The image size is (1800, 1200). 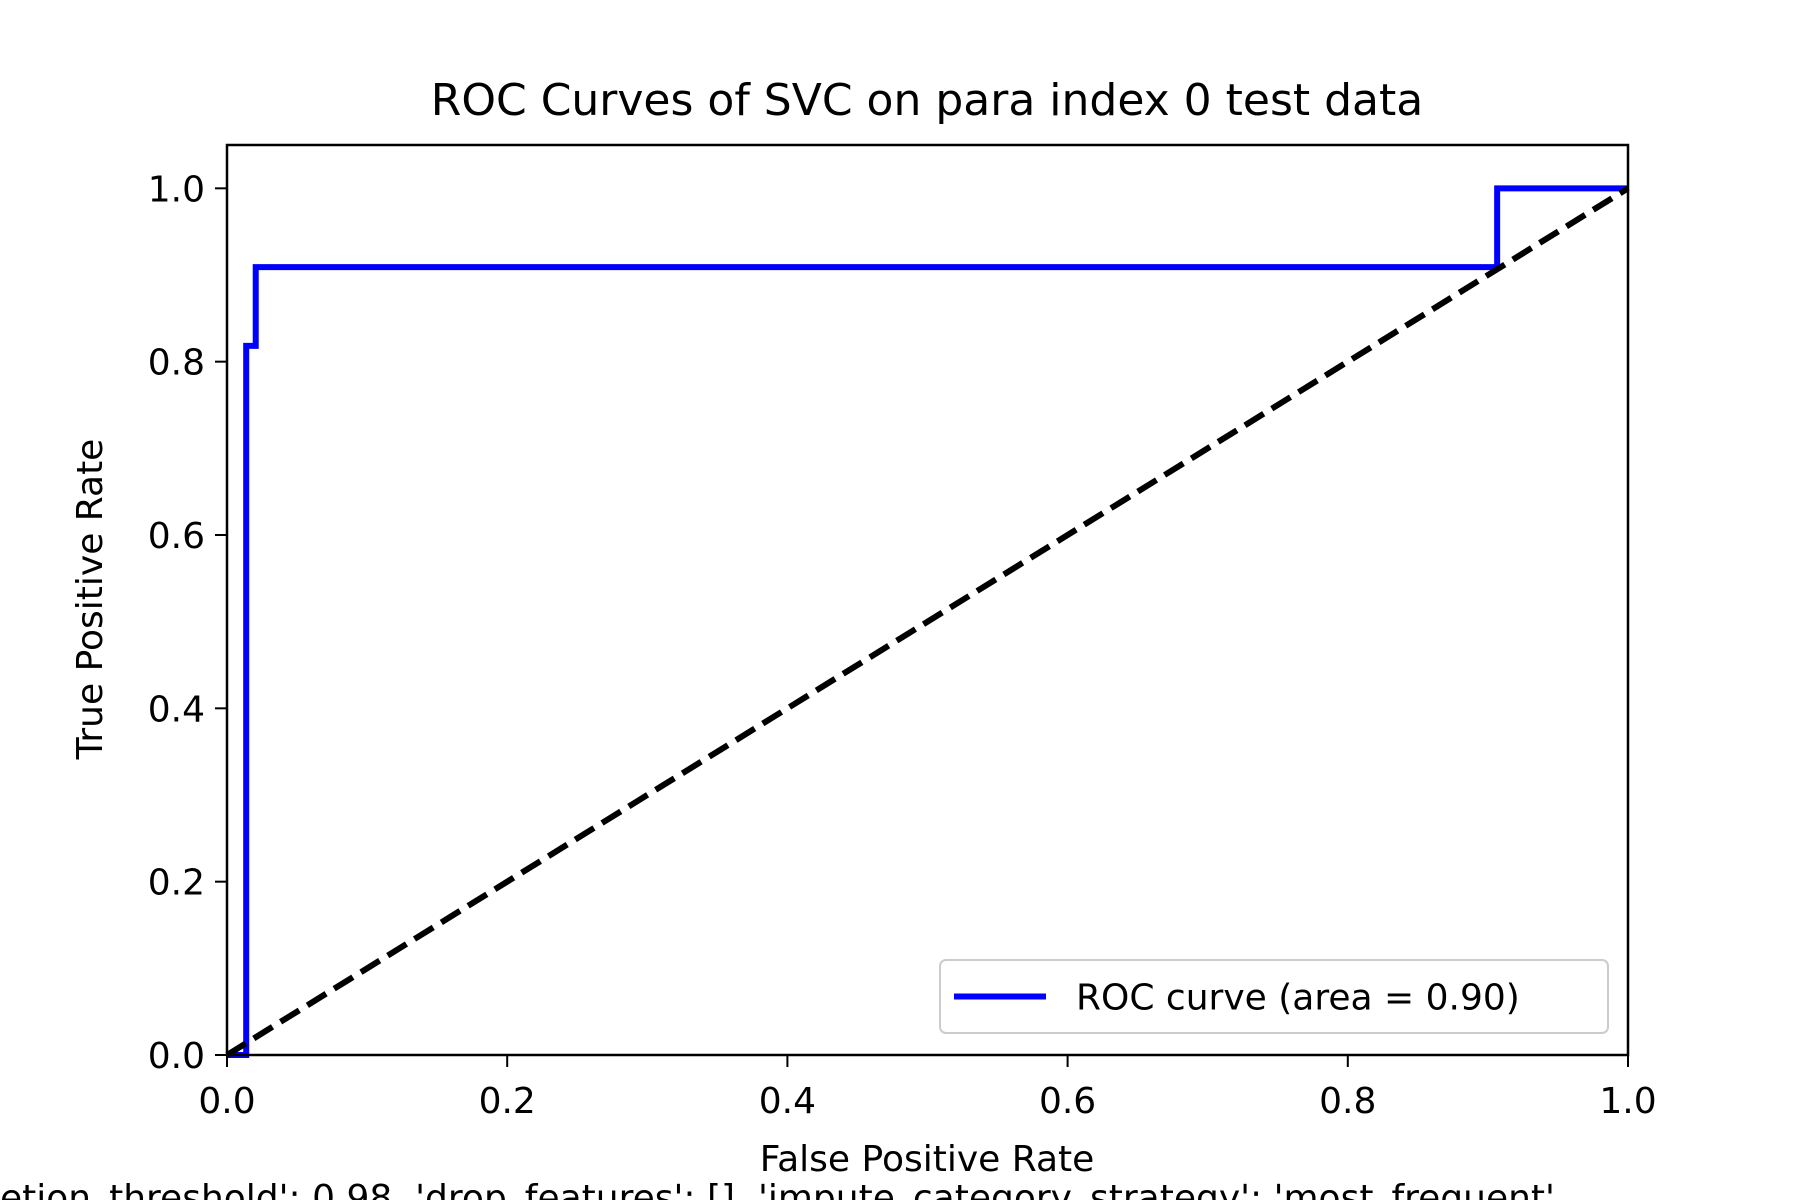 I want to click on x-tick-label: 1.0, so click(x=1627, y=1101).